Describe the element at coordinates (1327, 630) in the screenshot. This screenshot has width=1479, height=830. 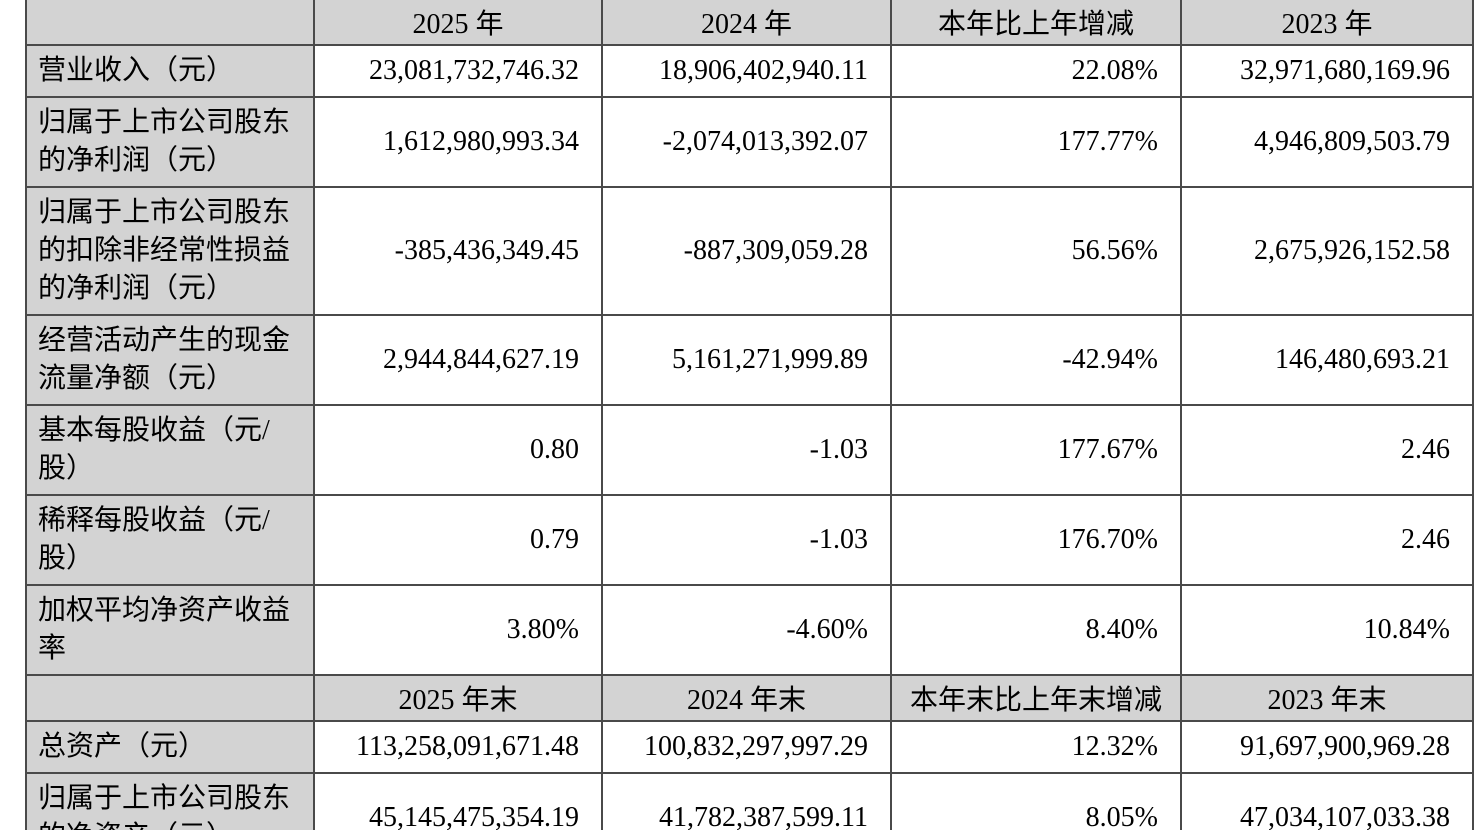
I see `cell-value: 10.84%` at that location.